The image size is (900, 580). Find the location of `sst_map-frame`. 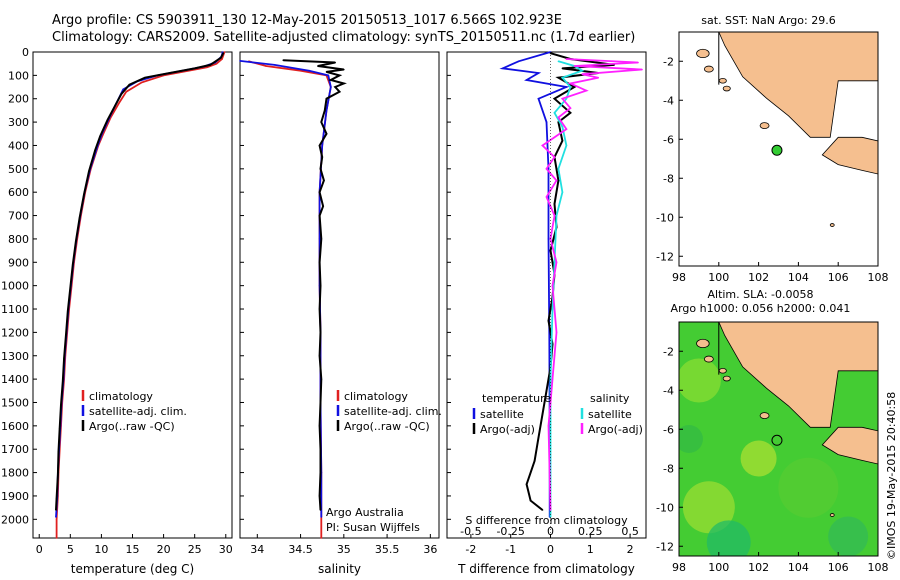

sst_map-frame is located at coordinates (778, 149).